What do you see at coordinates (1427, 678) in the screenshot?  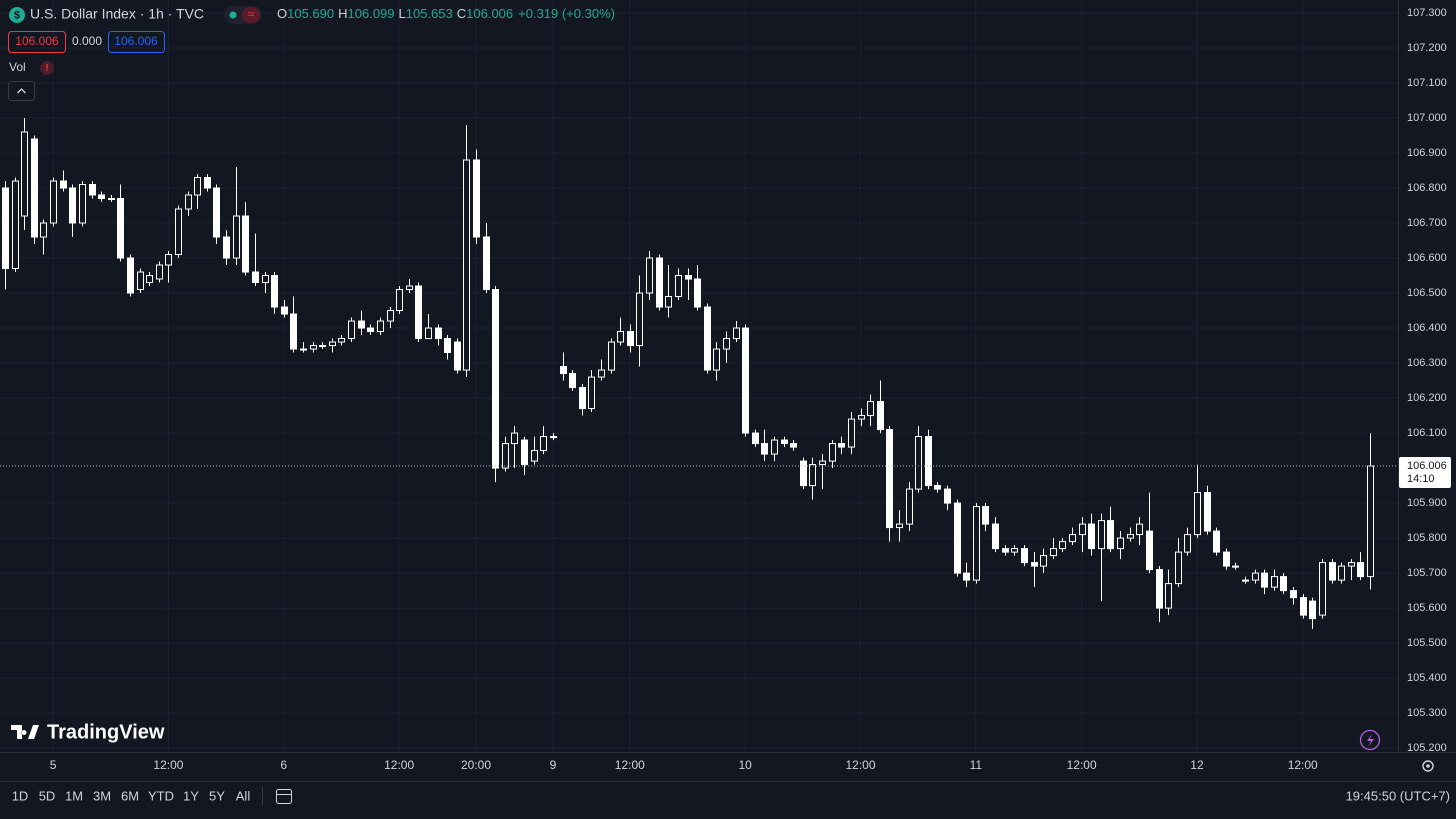 I see `y-tick-label: 105.400` at bounding box center [1427, 678].